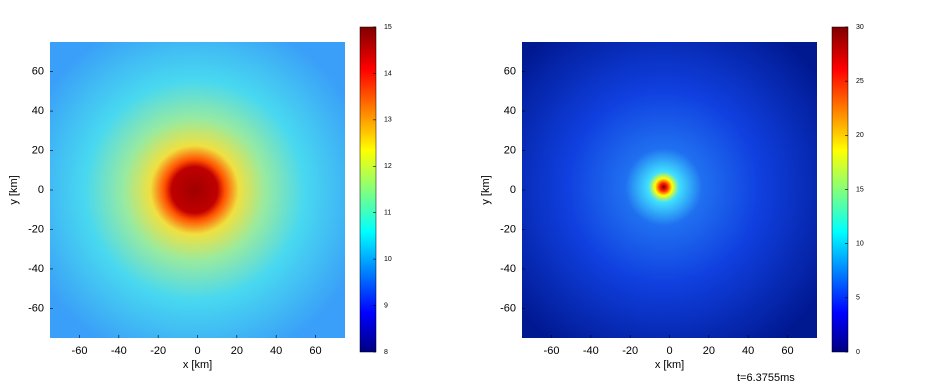  What do you see at coordinates (387, 213) in the screenshot?
I see `colorbar-tick-label: 11` at bounding box center [387, 213].